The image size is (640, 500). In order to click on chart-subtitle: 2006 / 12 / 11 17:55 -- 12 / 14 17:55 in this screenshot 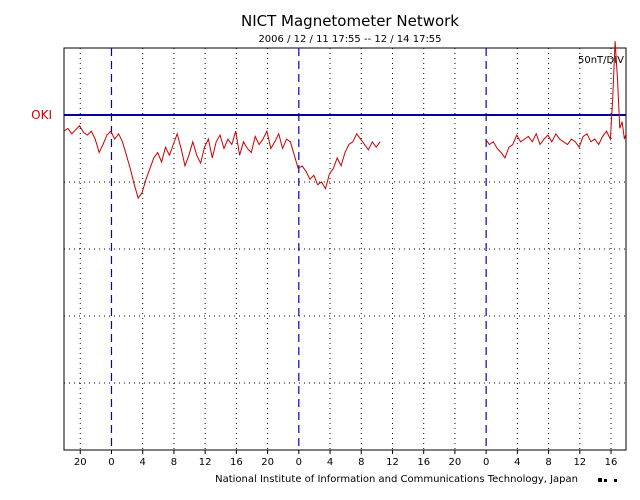, I will do `click(349, 39)`.